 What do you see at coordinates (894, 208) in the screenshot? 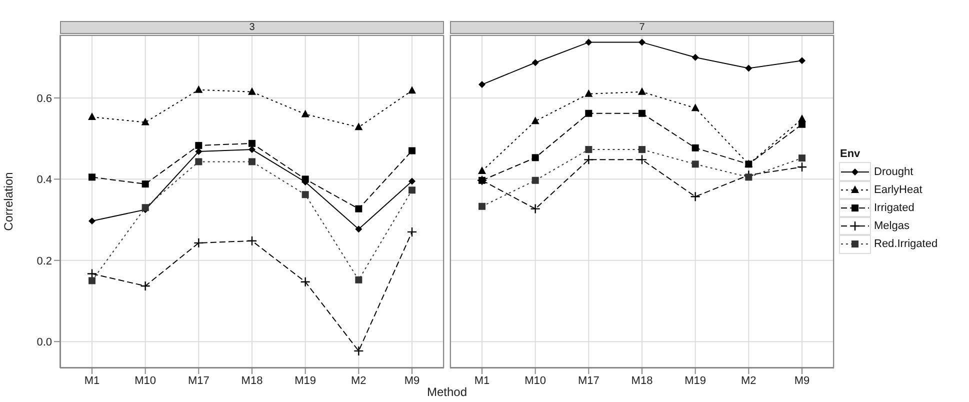
I see `legend-label: Irrigated` at bounding box center [894, 208].